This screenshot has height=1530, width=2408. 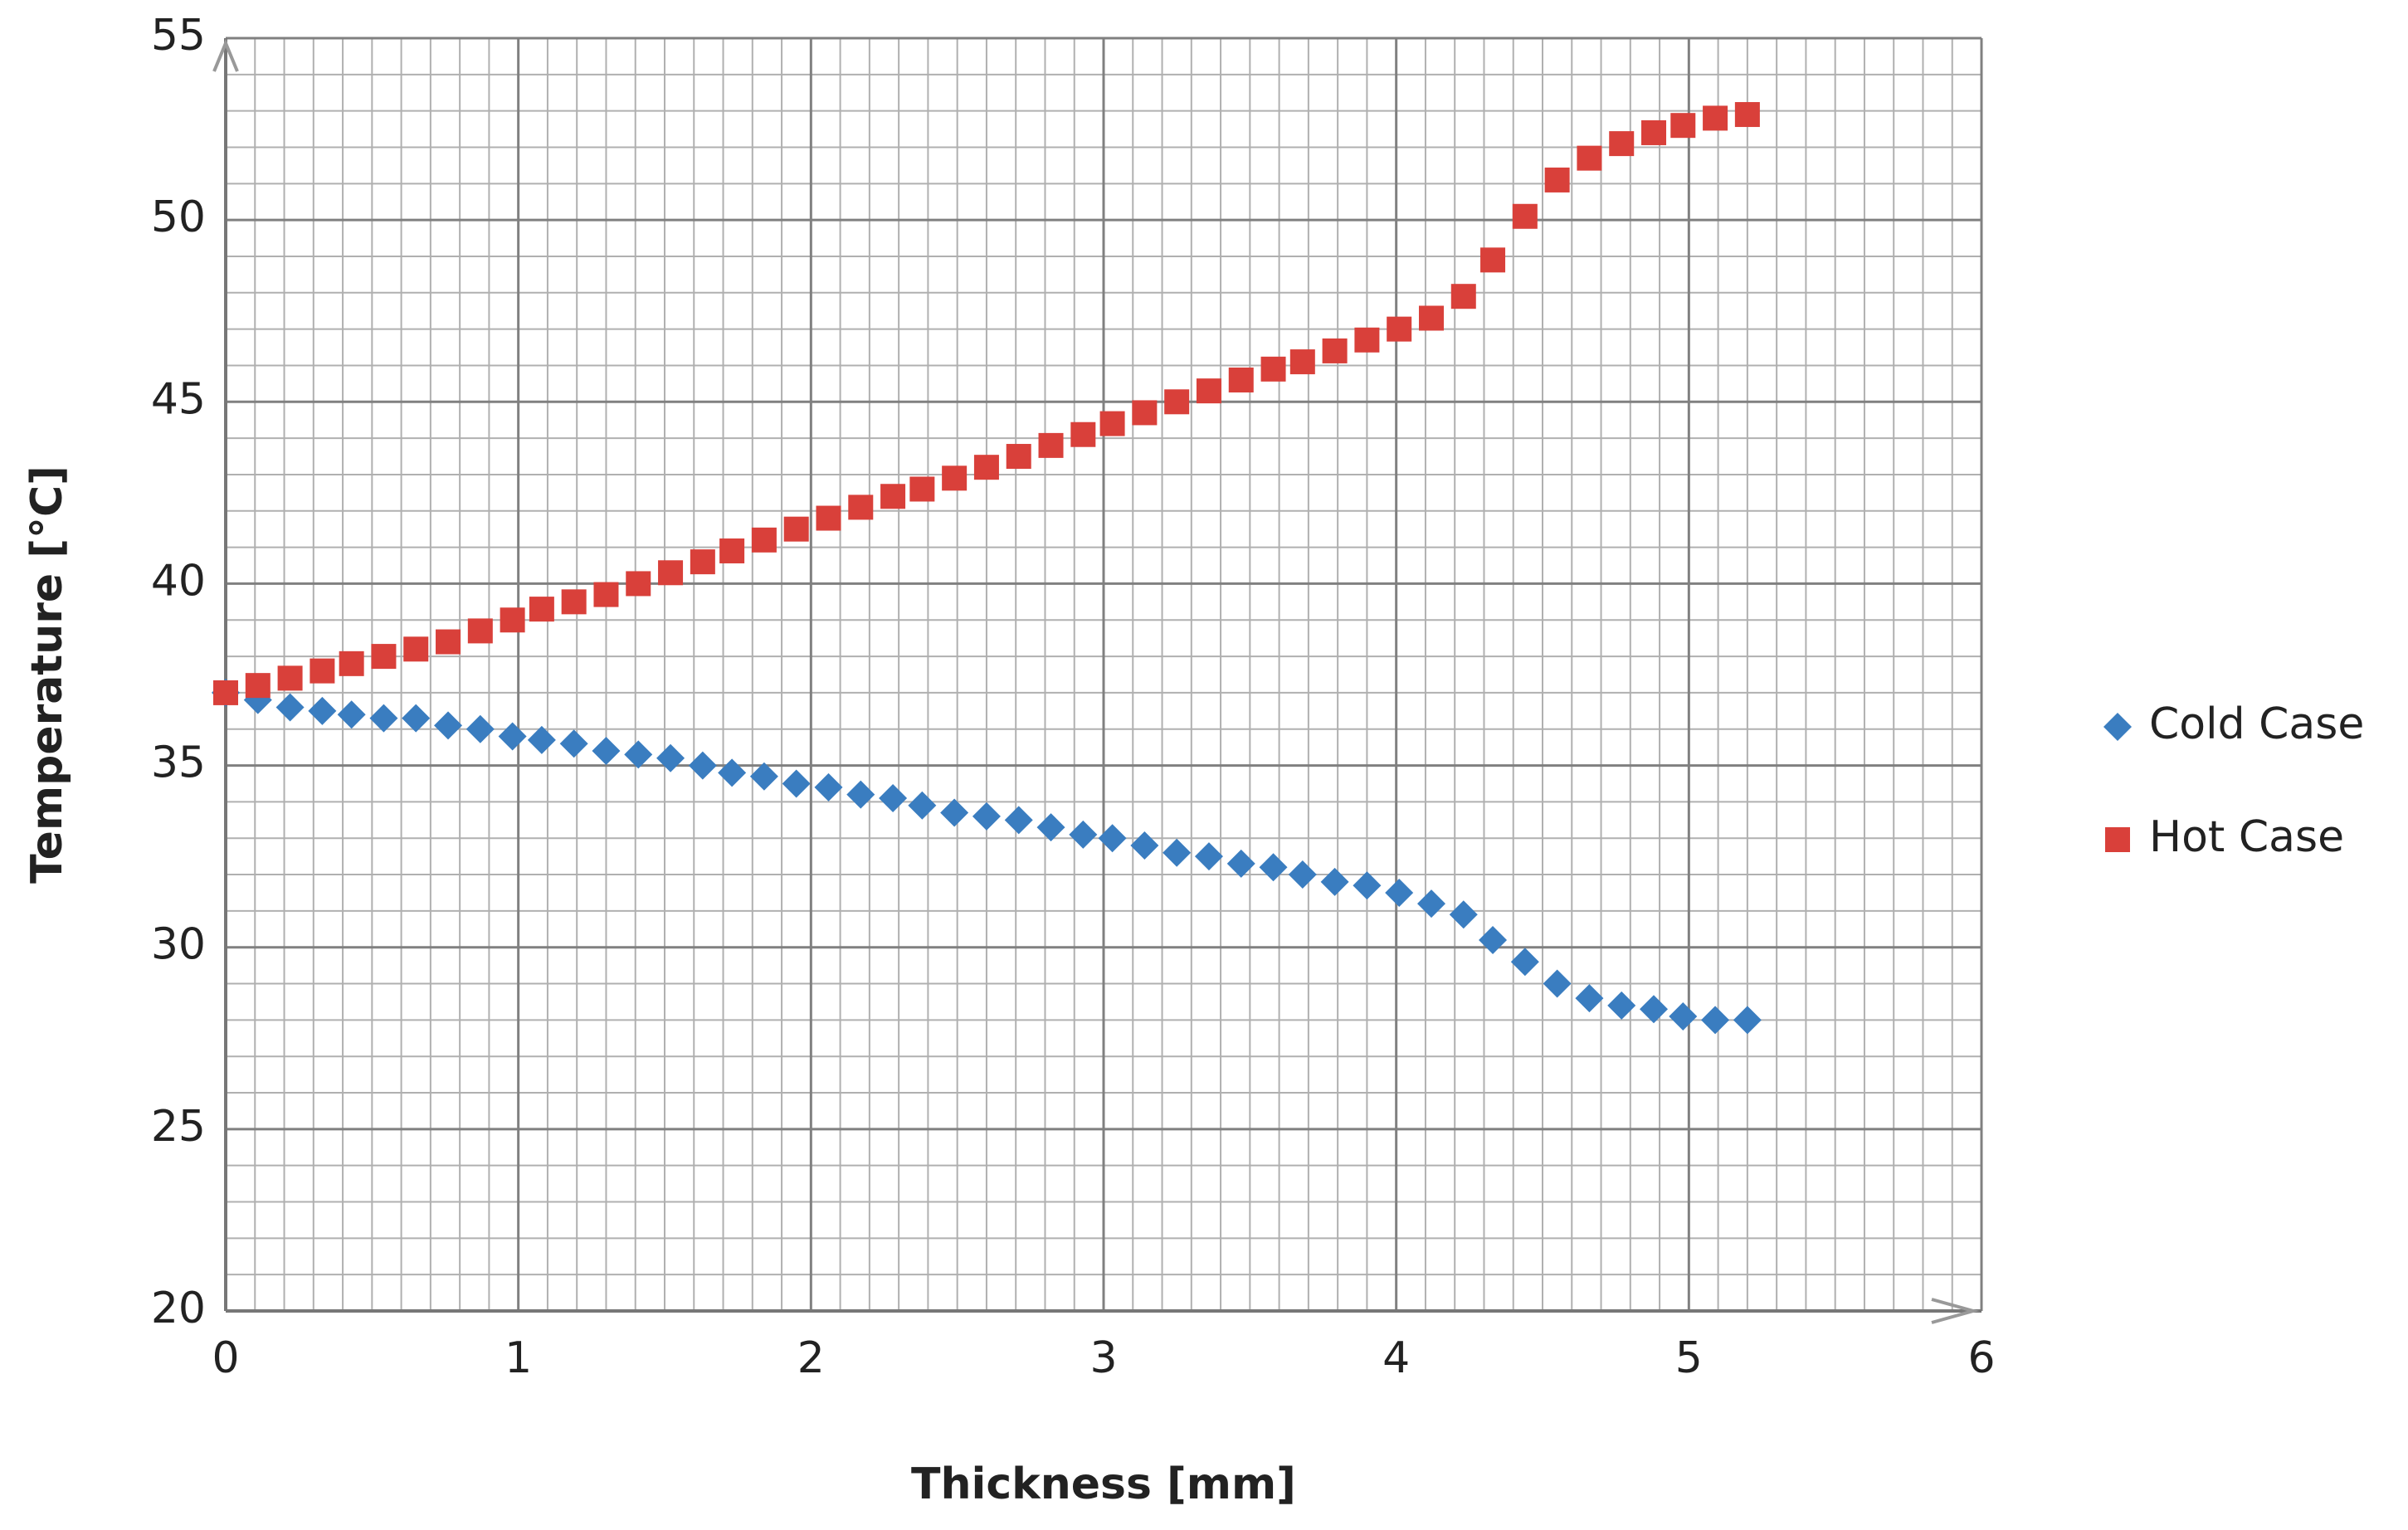 I want to click on x-tick-label: 5, so click(x=1689, y=1358).